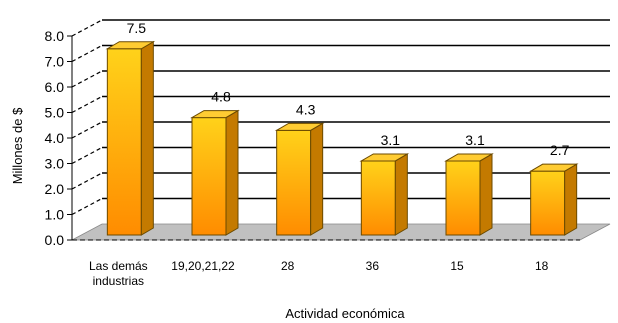 The height and width of the screenshot is (323, 618). I want to click on y-axis-title: Millones de $, so click(17, 145).